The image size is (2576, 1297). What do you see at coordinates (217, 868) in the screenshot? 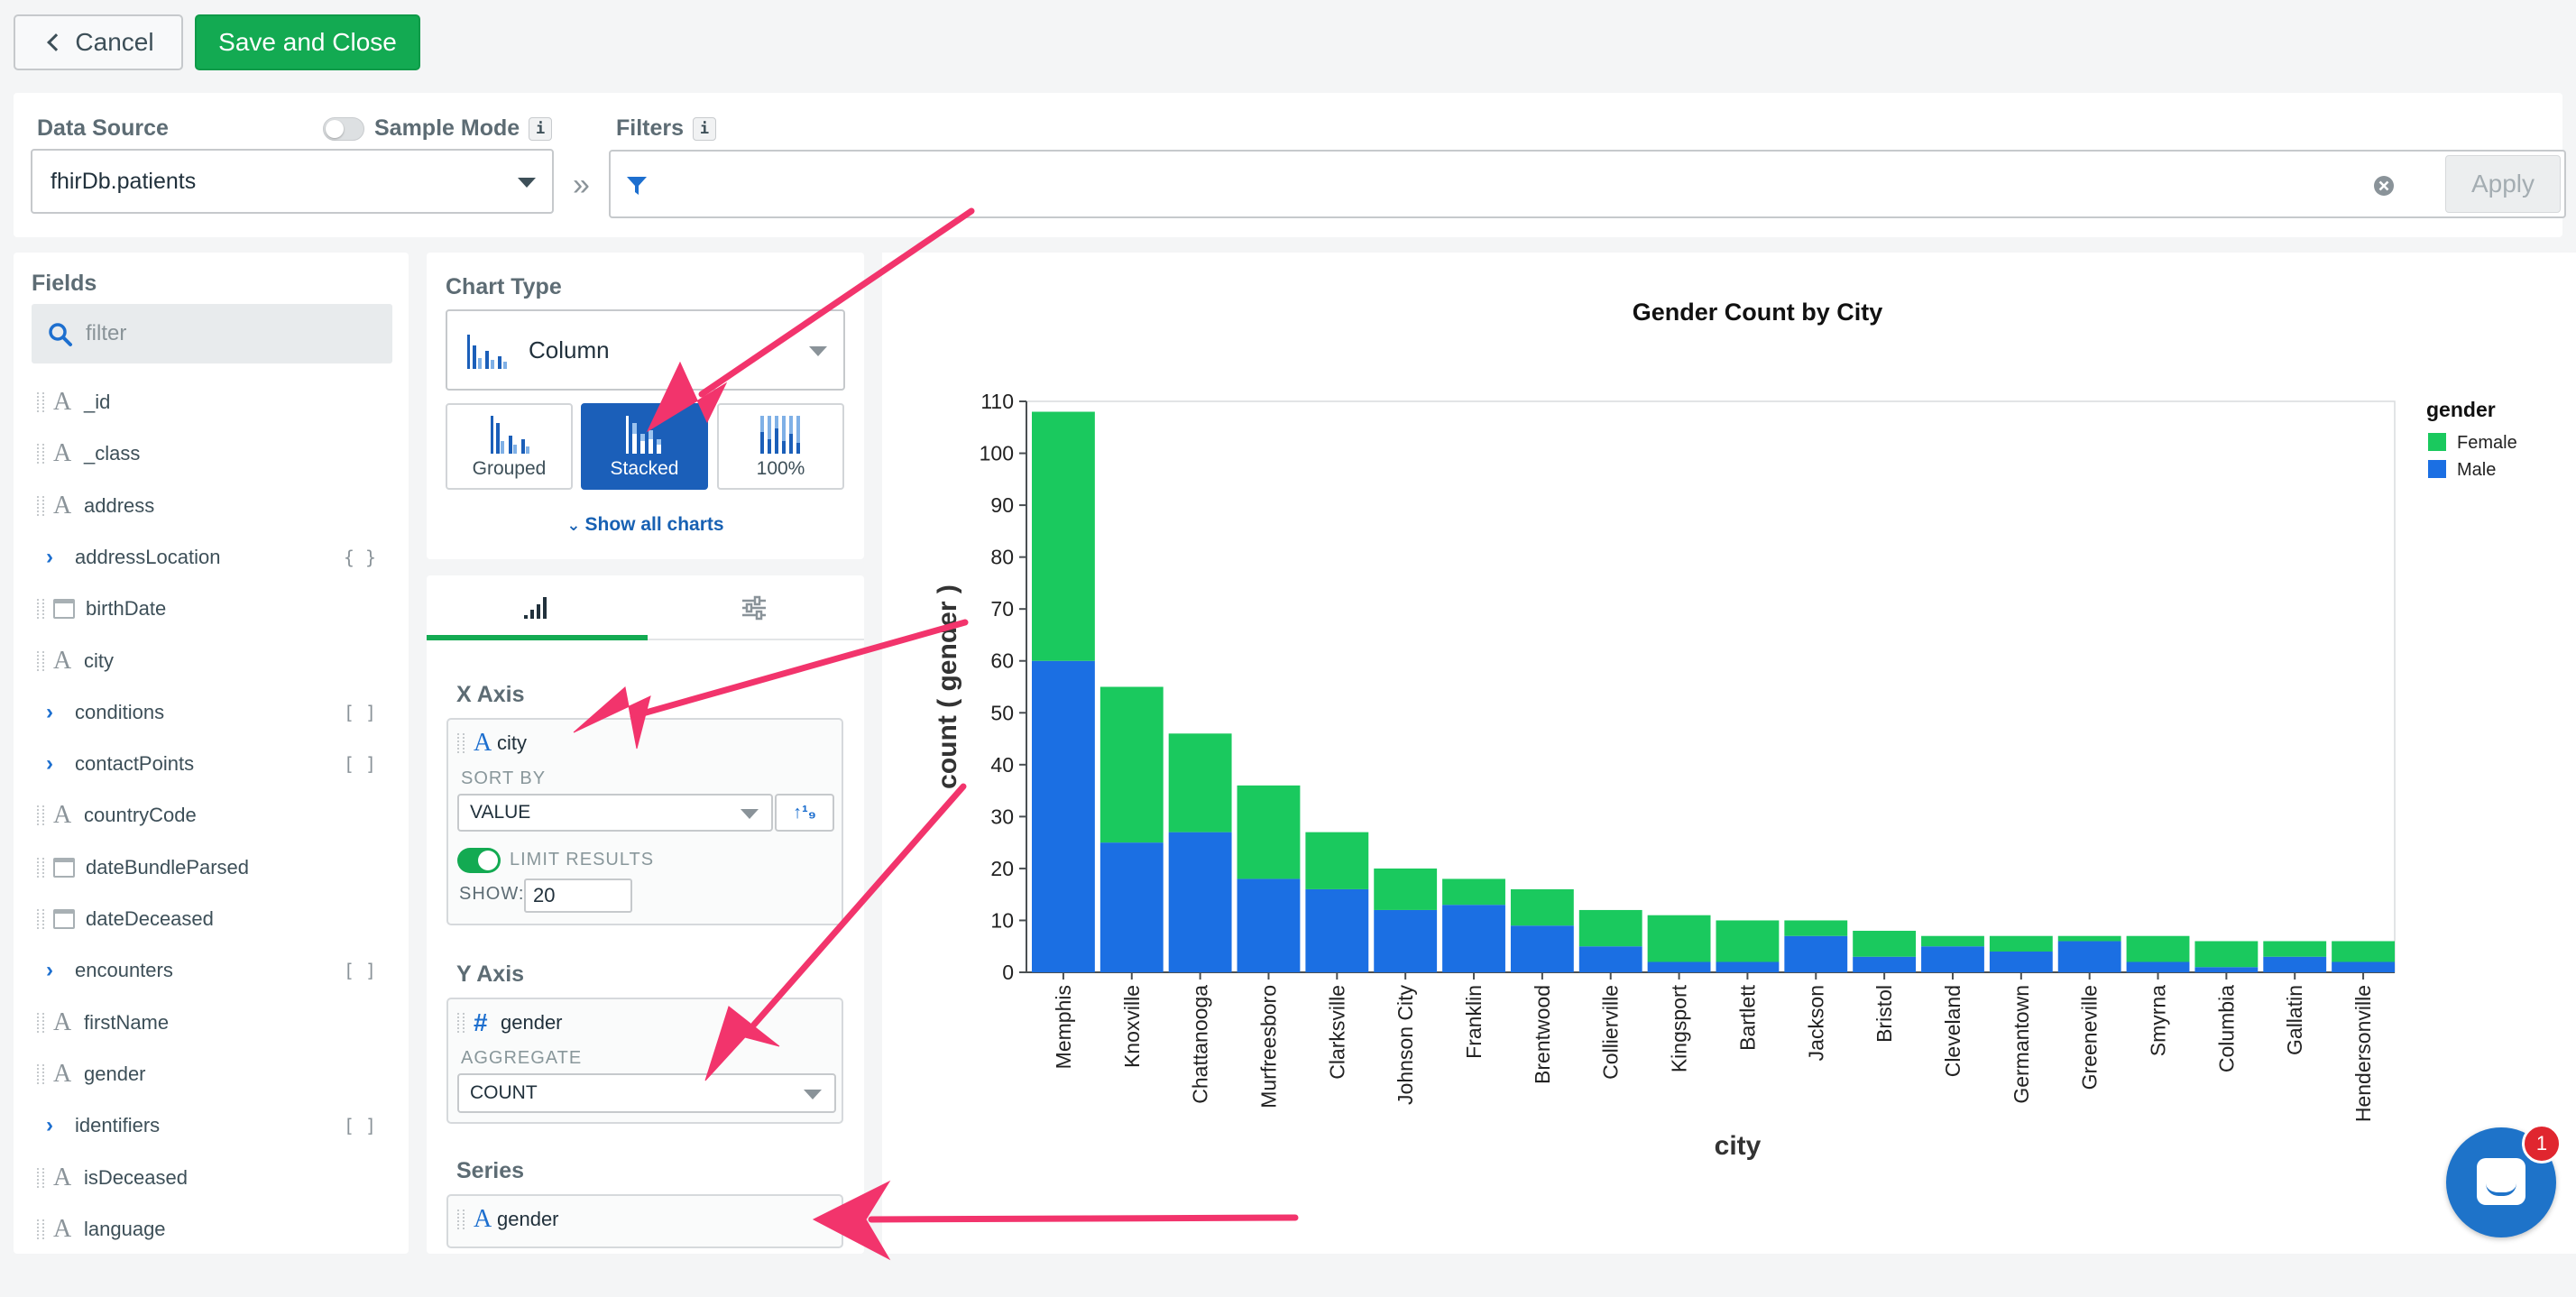
I see `field-item-datebundleparsed: dateBundleParsed` at bounding box center [217, 868].